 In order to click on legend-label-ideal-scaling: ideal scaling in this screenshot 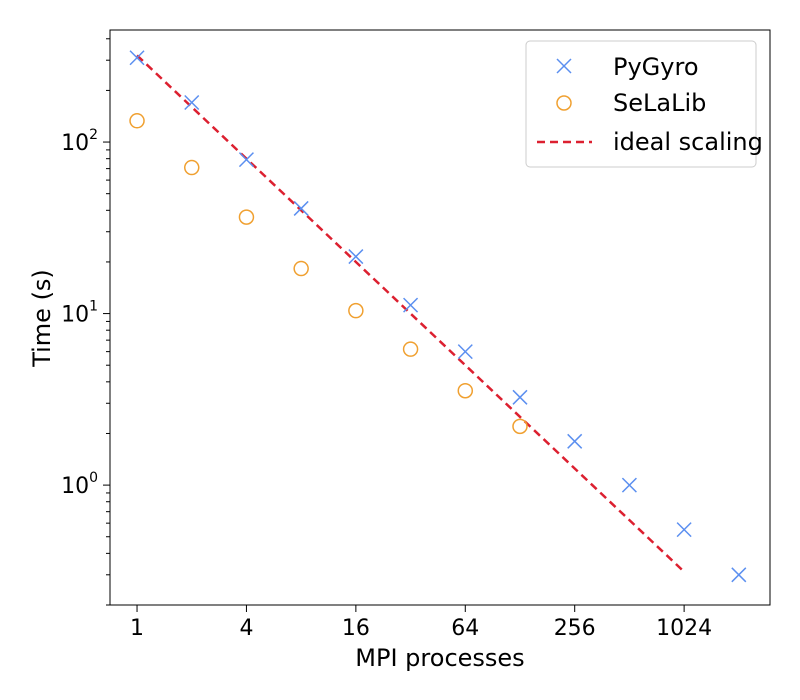, I will do `click(688, 142)`.